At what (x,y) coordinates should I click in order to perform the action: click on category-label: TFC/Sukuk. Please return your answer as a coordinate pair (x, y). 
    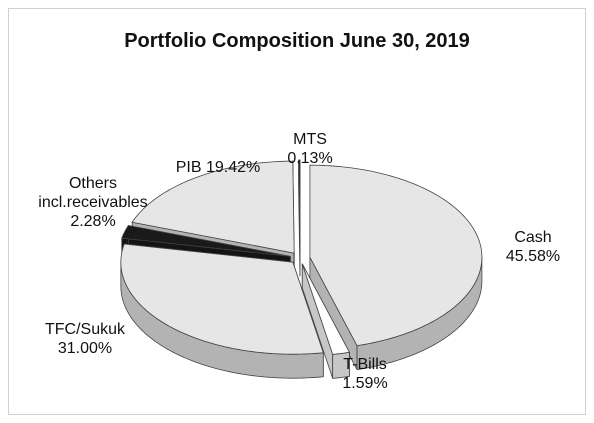
    Looking at the image, I should click on (84, 329).